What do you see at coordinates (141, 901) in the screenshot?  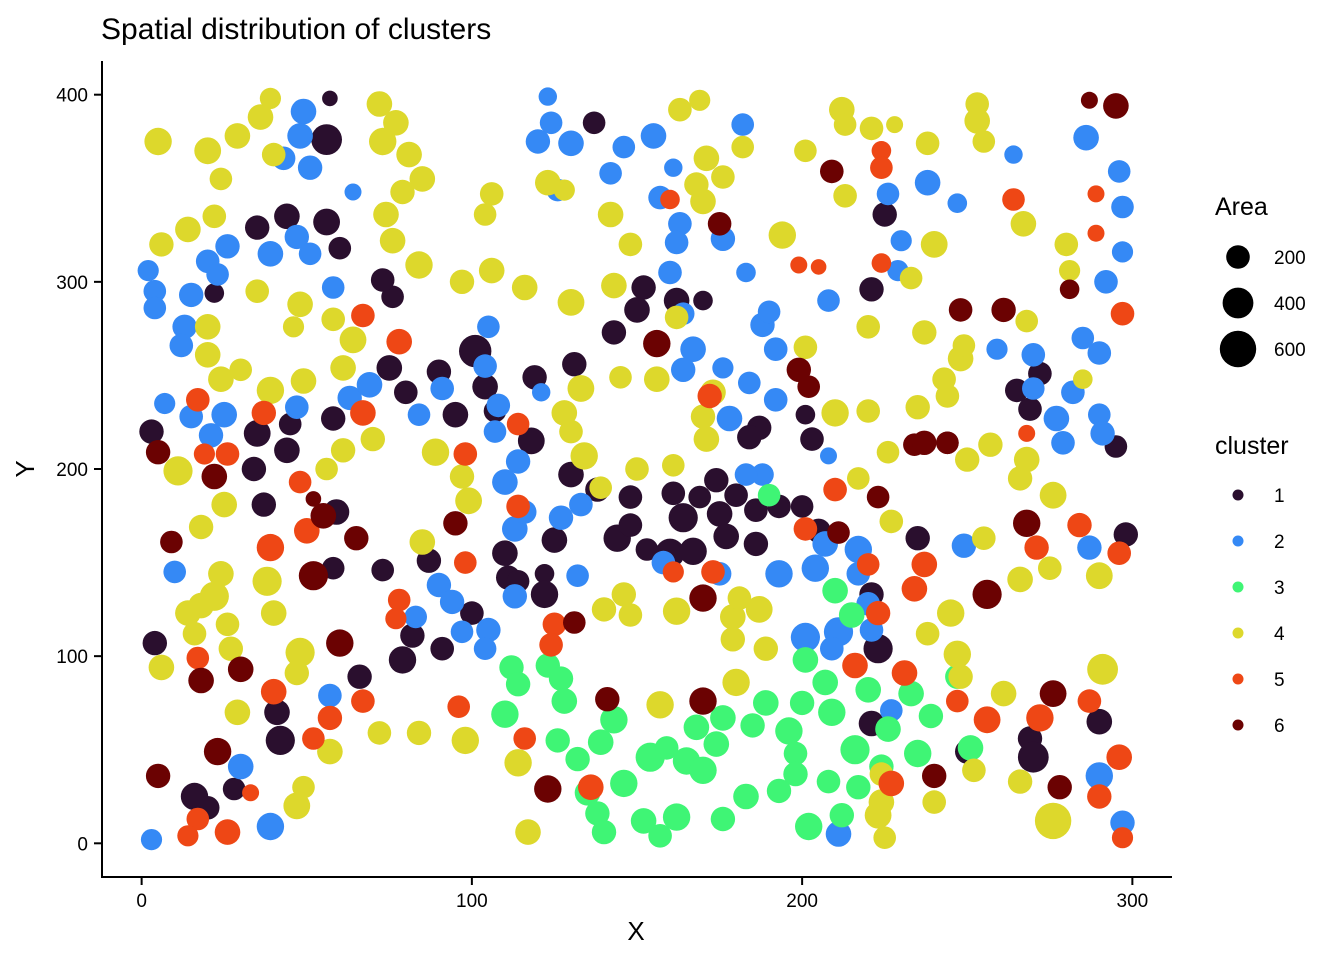 I see `x-tick-label: 0` at bounding box center [141, 901].